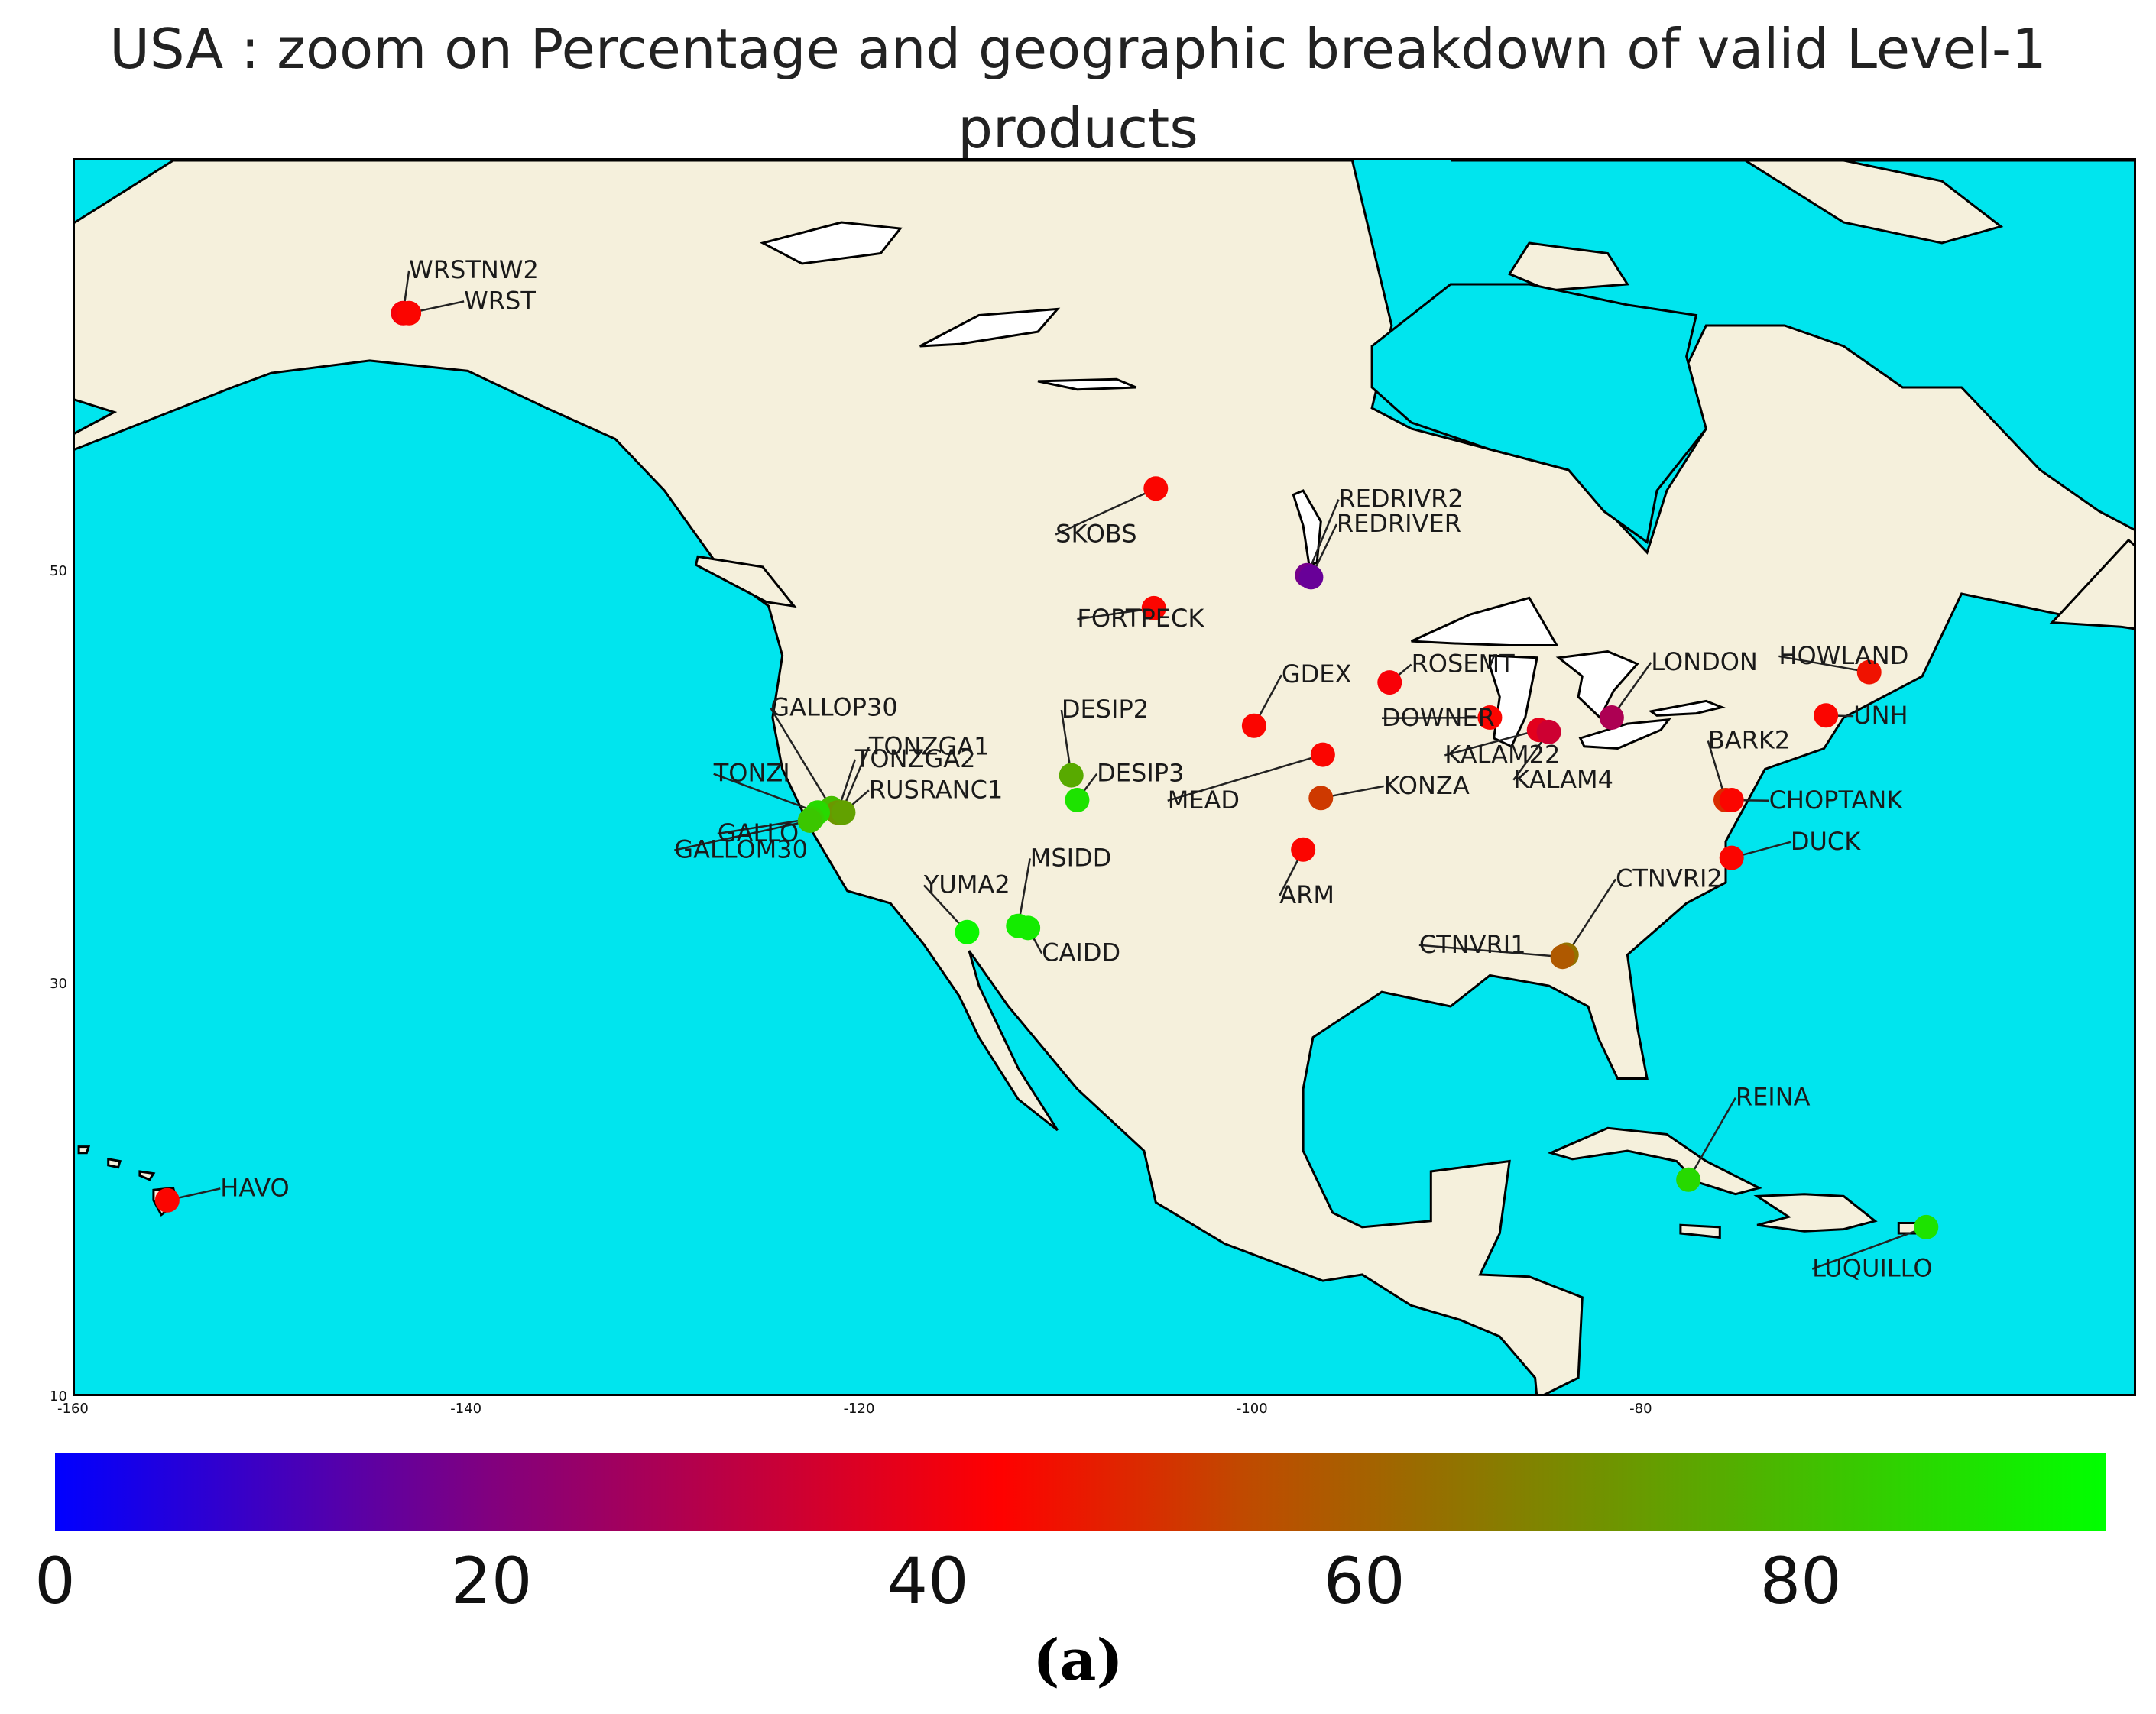 The image size is (2156, 1714). What do you see at coordinates (1774, 1097) in the screenshot?
I see `site-label-reina: REINA` at bounding box center [1774, 1097].